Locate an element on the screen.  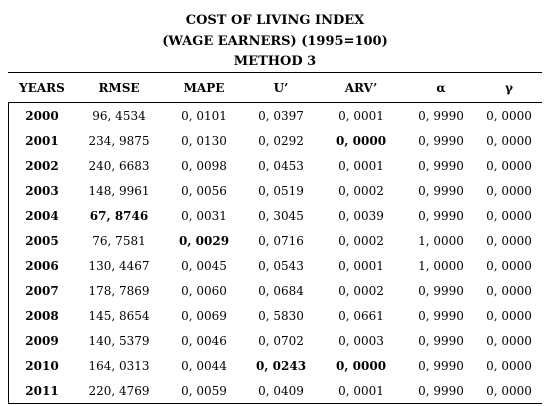
cell-rmse: 145, 8654 is located at coordinates (119, 315).